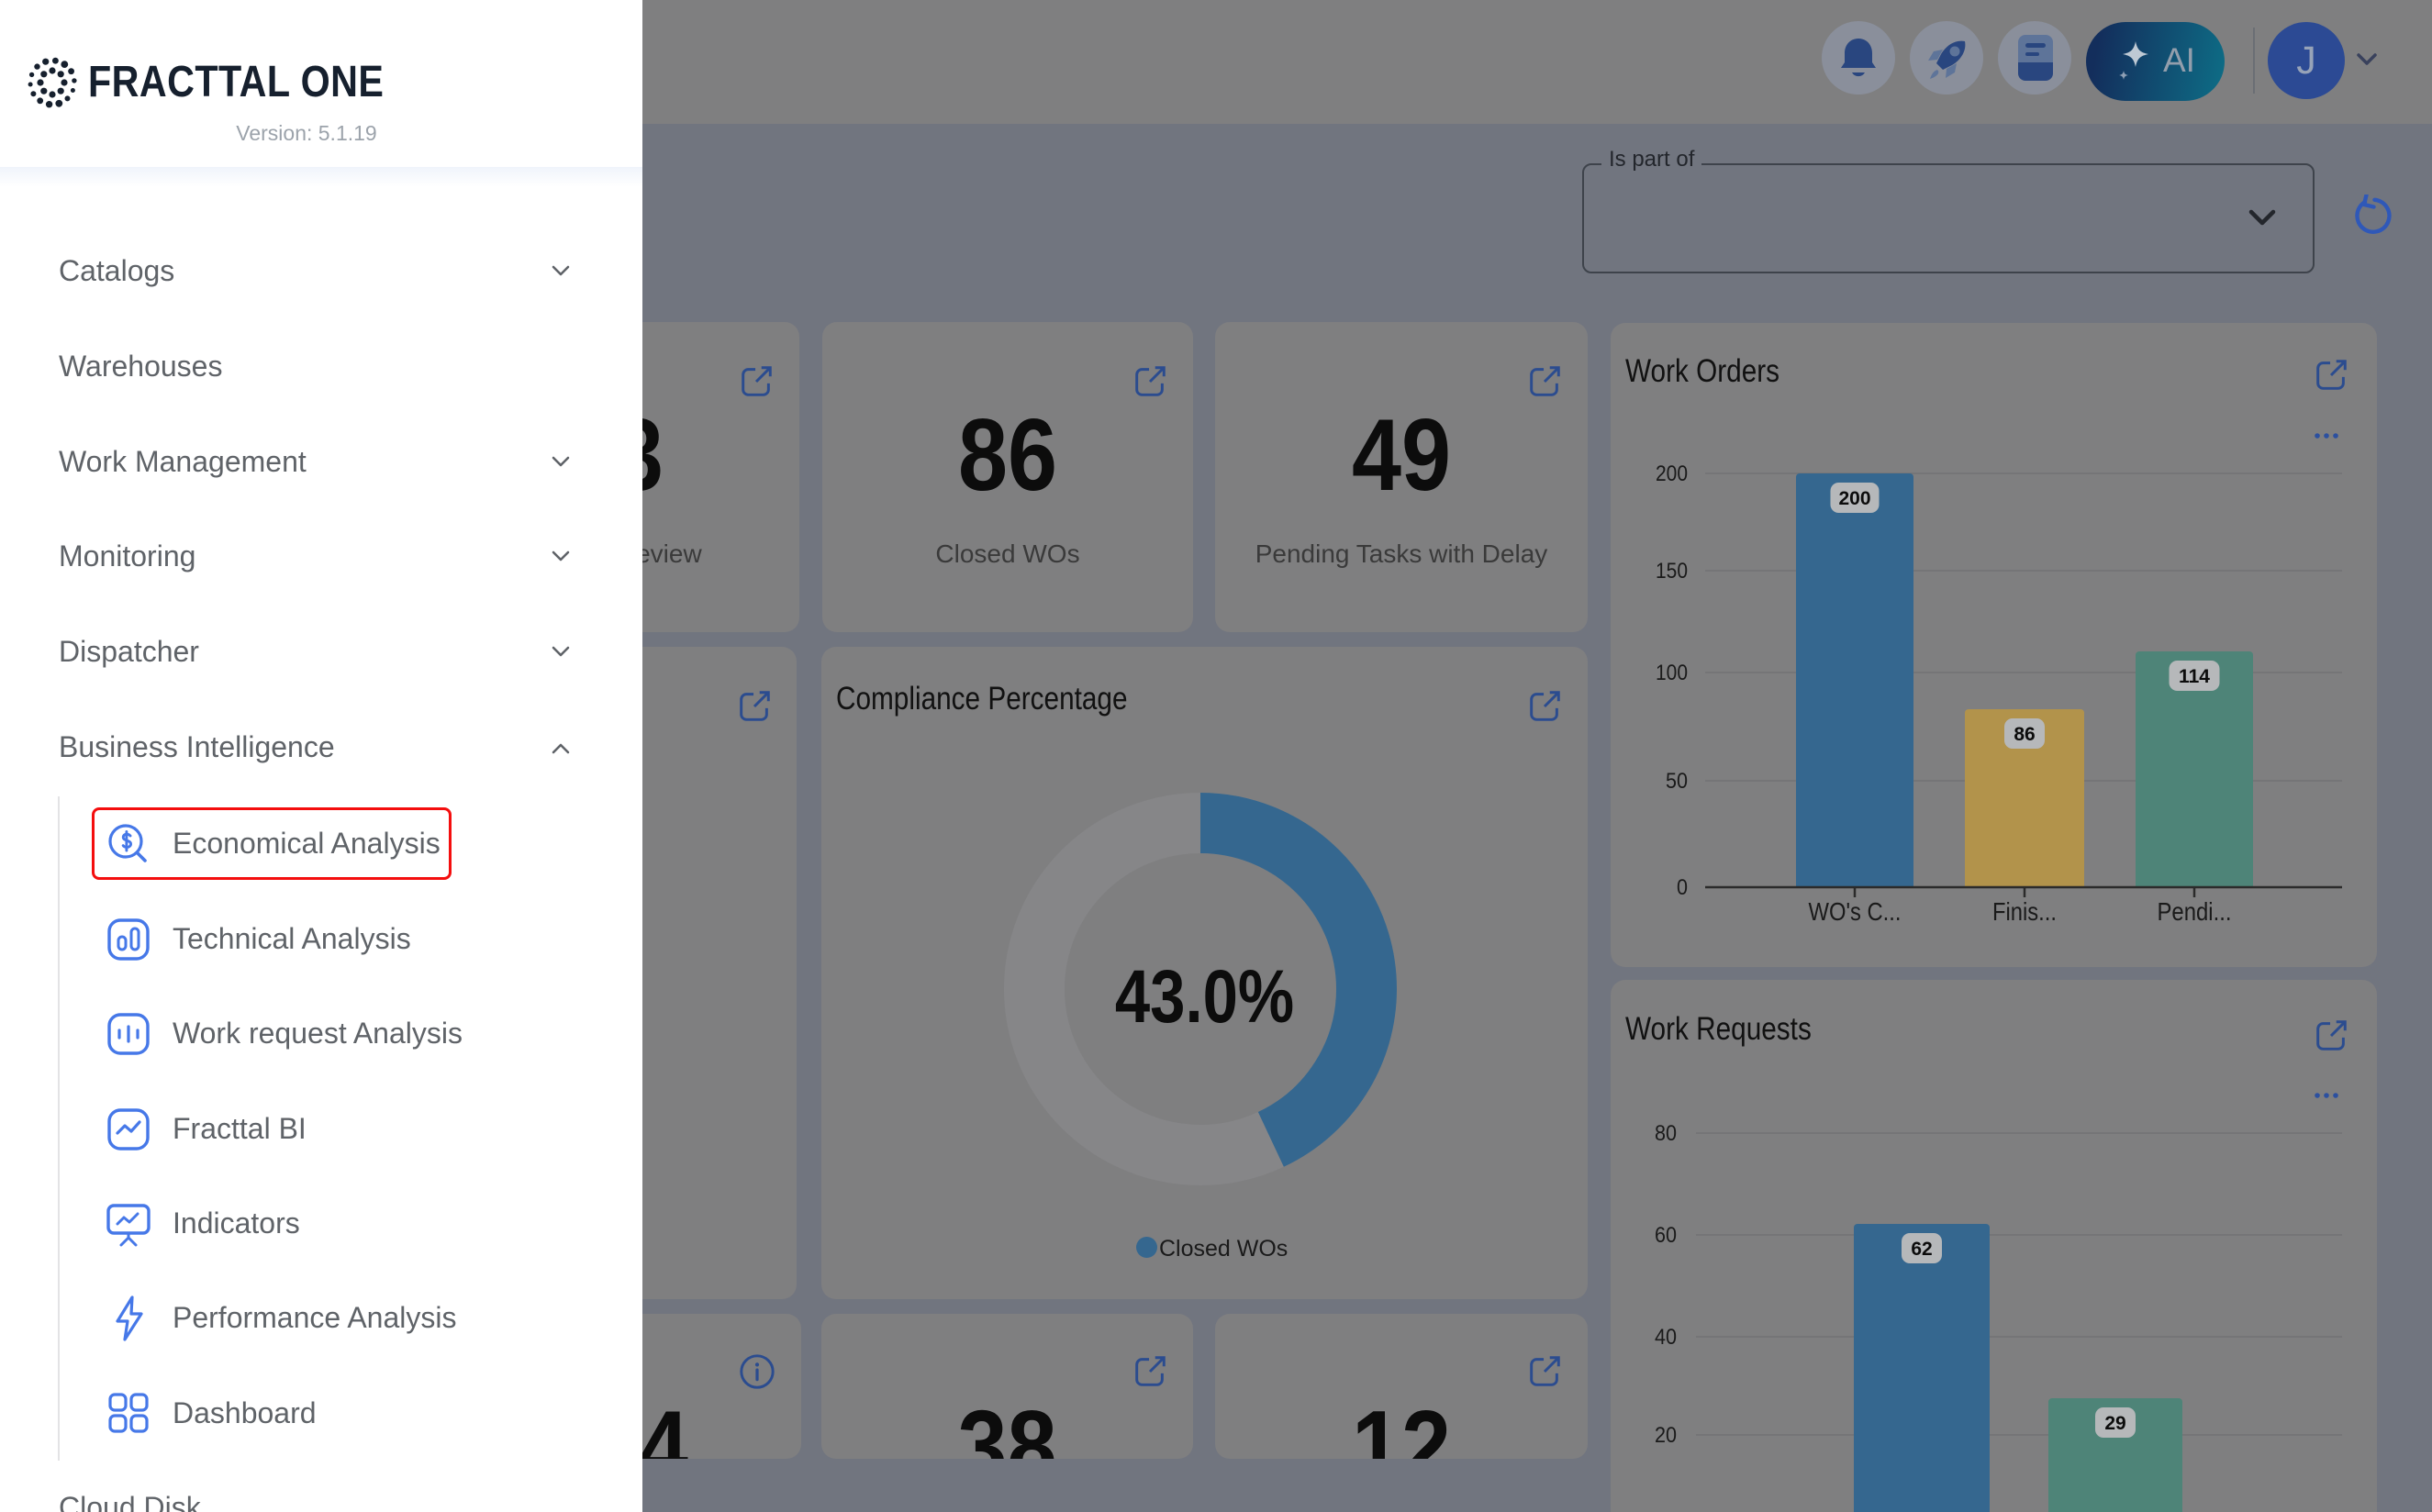 The height and width of the screenshot is (1512, 2432). Describe the element at coordinates (1922, 1249) in the screenshot. I see `svg-text: 62` at that location.